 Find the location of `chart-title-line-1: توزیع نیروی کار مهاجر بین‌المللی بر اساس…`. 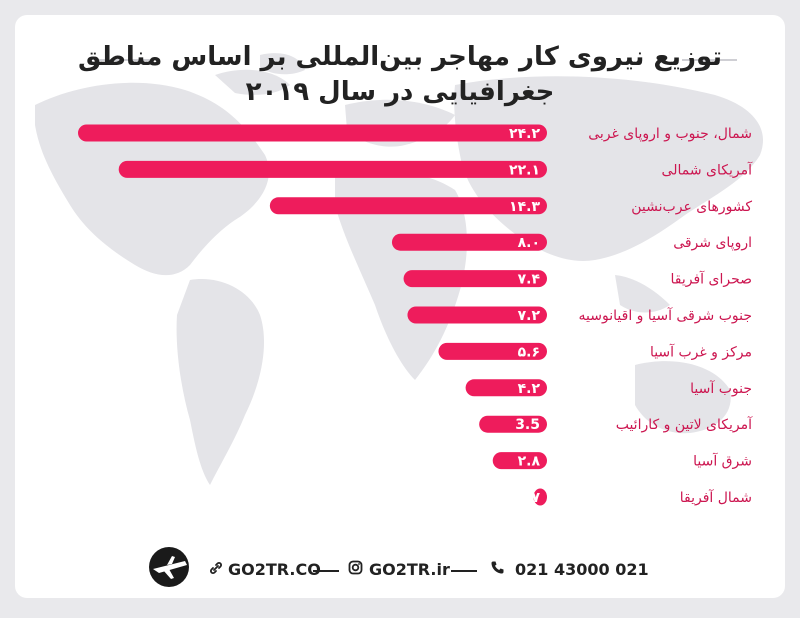

chart-title-line-1: توزیع نیروی کار مهاجر بین‌المللی بر اساس… is located at coordinates (400, 57).